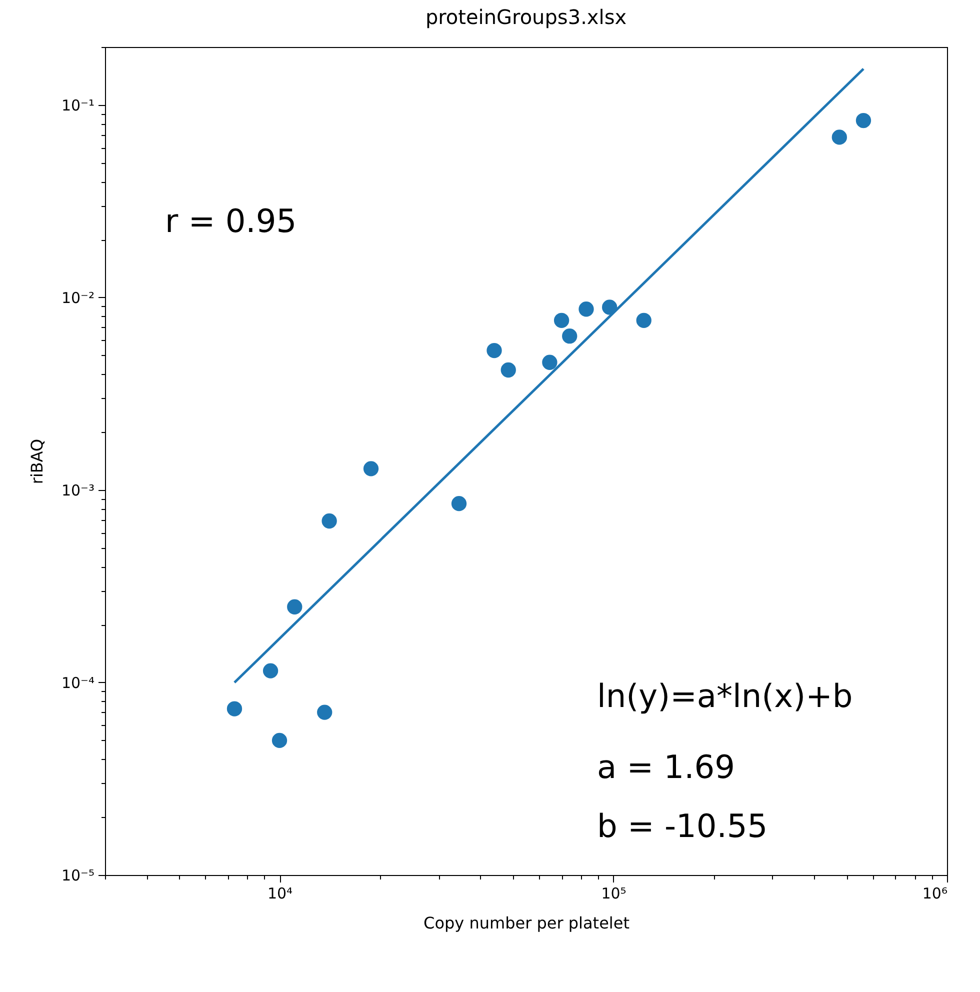 This screenshot has width=980, height=992. Describe the element at coordinates (280, 893) in the screenshot. I see `x-tick-label: 10⁴` at that location.